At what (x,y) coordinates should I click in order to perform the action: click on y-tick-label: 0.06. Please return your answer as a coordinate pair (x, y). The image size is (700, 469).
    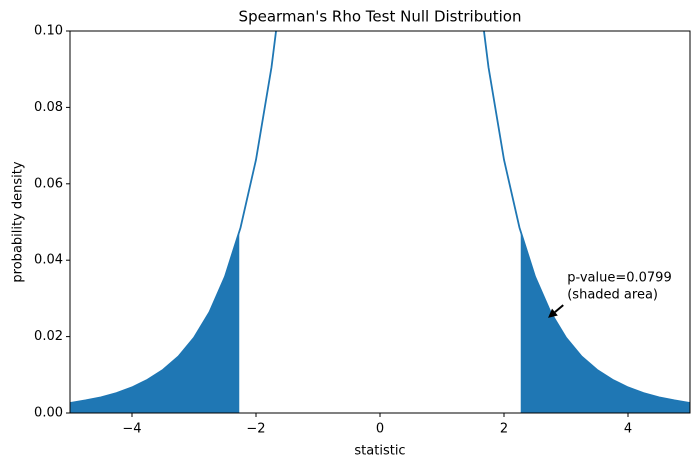
    Looking at the image, I should click on (48, 183).